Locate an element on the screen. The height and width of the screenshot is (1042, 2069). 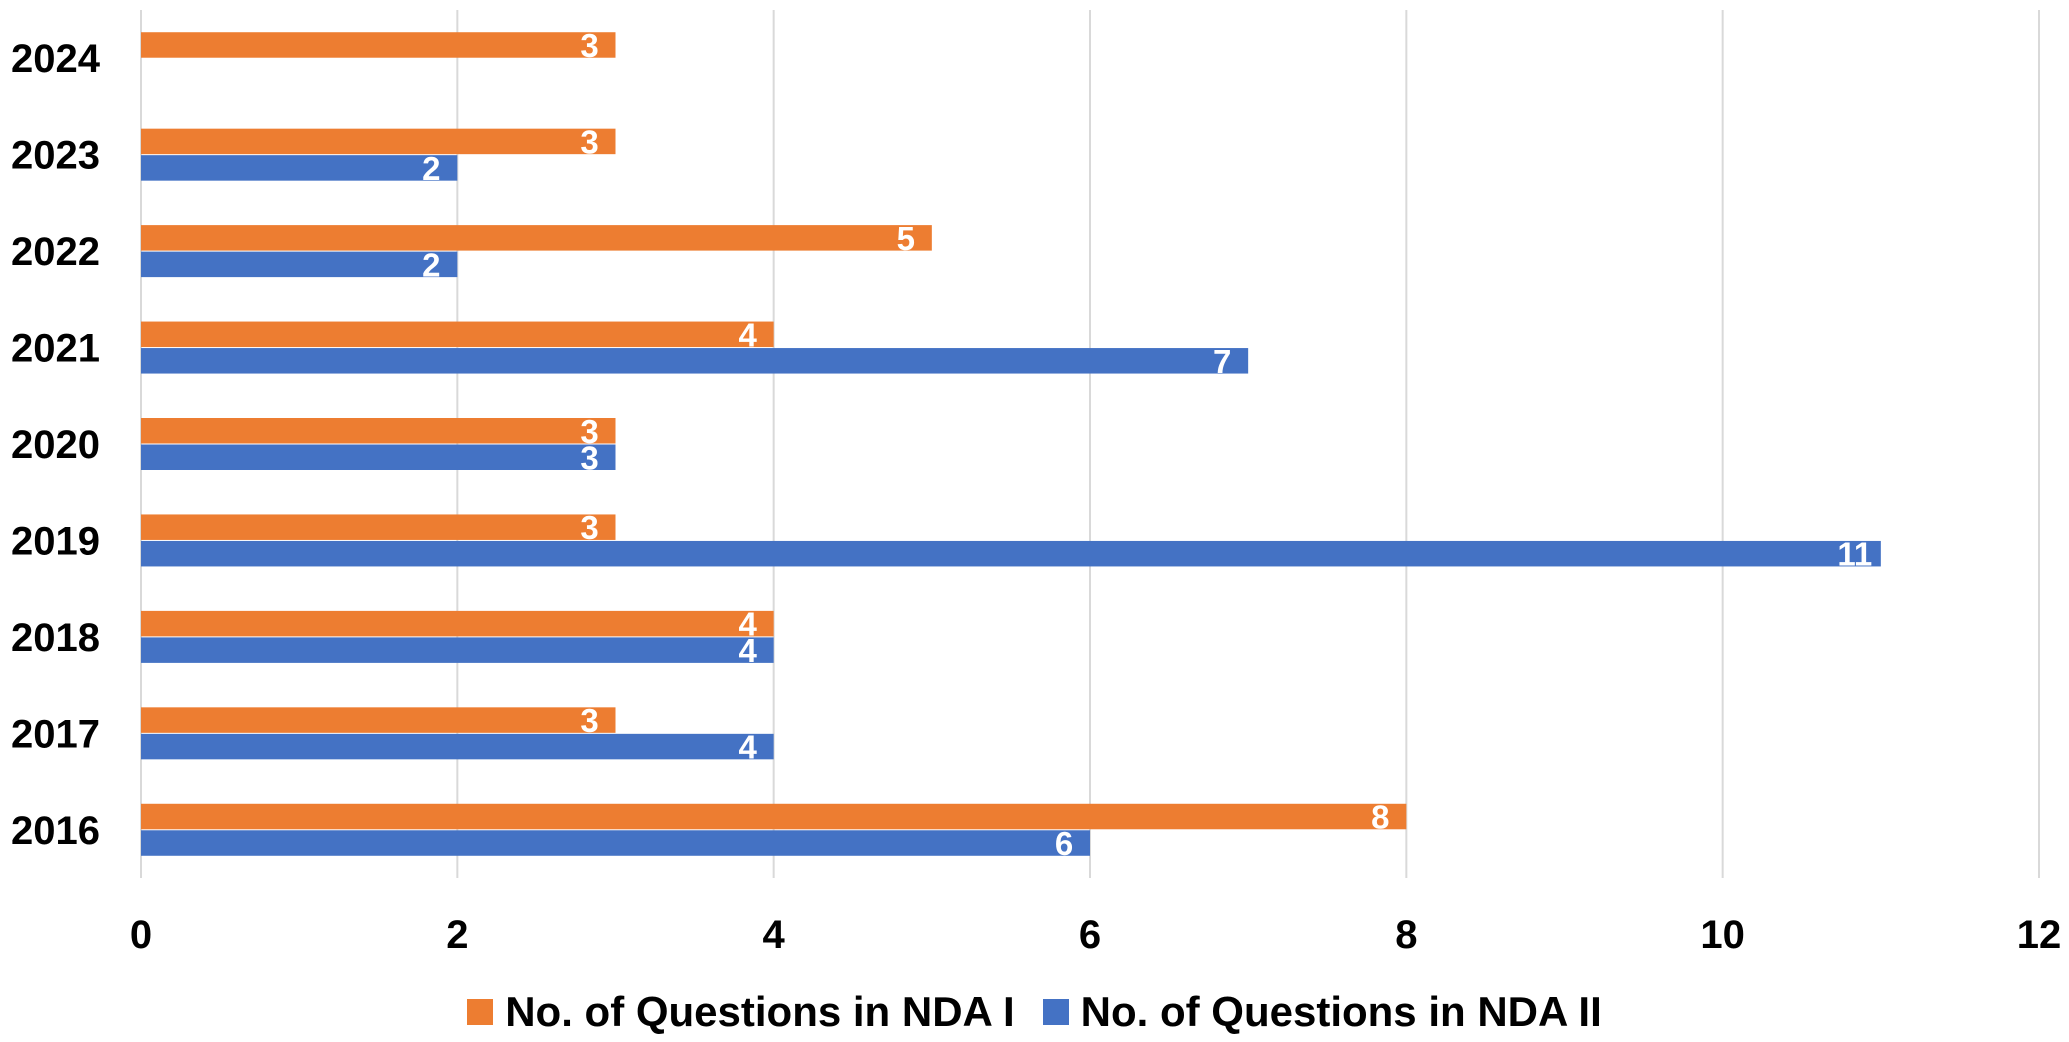
y-tick-label: 2023 is located at coordinates (55, 156).